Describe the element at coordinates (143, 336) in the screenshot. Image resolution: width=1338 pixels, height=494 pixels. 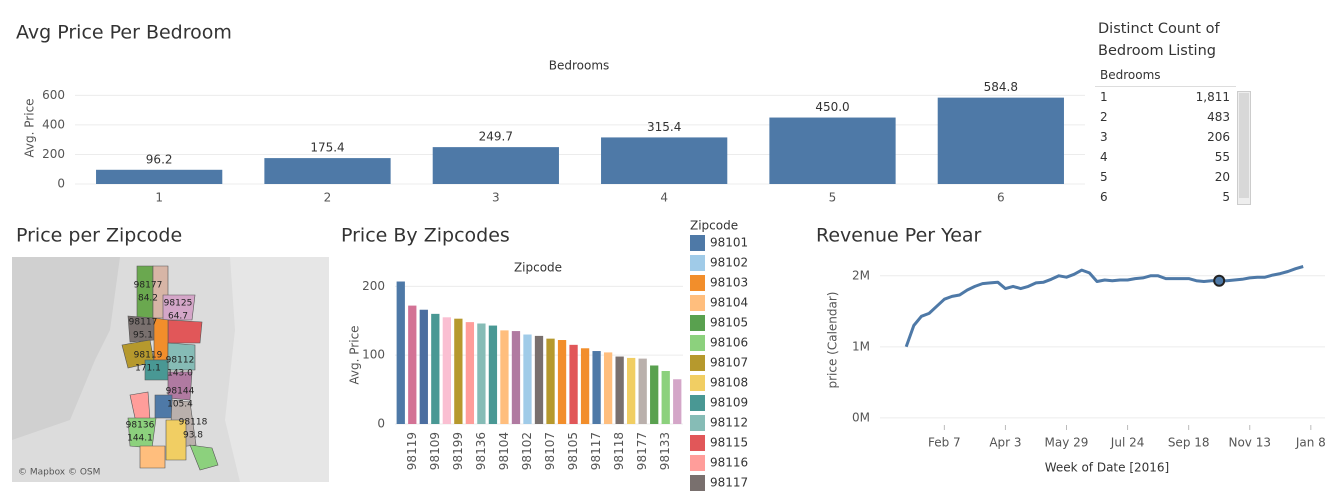
I see `map-label: 95.1` at that location.